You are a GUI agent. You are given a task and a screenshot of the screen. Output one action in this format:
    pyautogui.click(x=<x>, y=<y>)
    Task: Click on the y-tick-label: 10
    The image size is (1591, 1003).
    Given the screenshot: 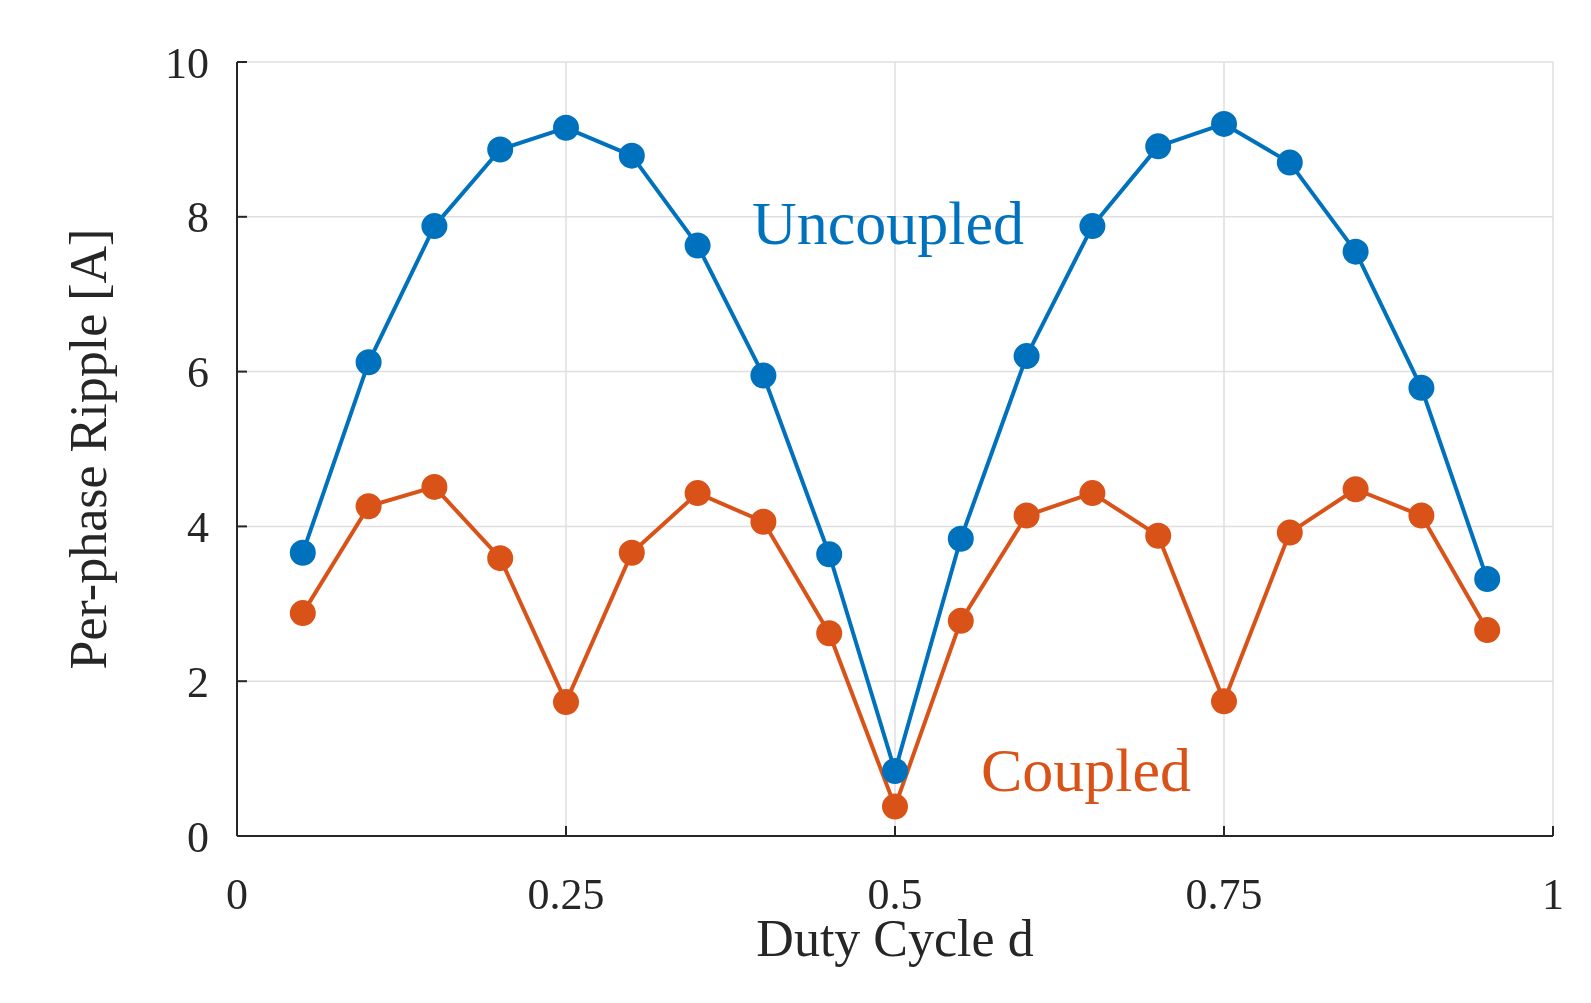 What is the action you would take?
    pyautogui.click(x=187, y=63)
    